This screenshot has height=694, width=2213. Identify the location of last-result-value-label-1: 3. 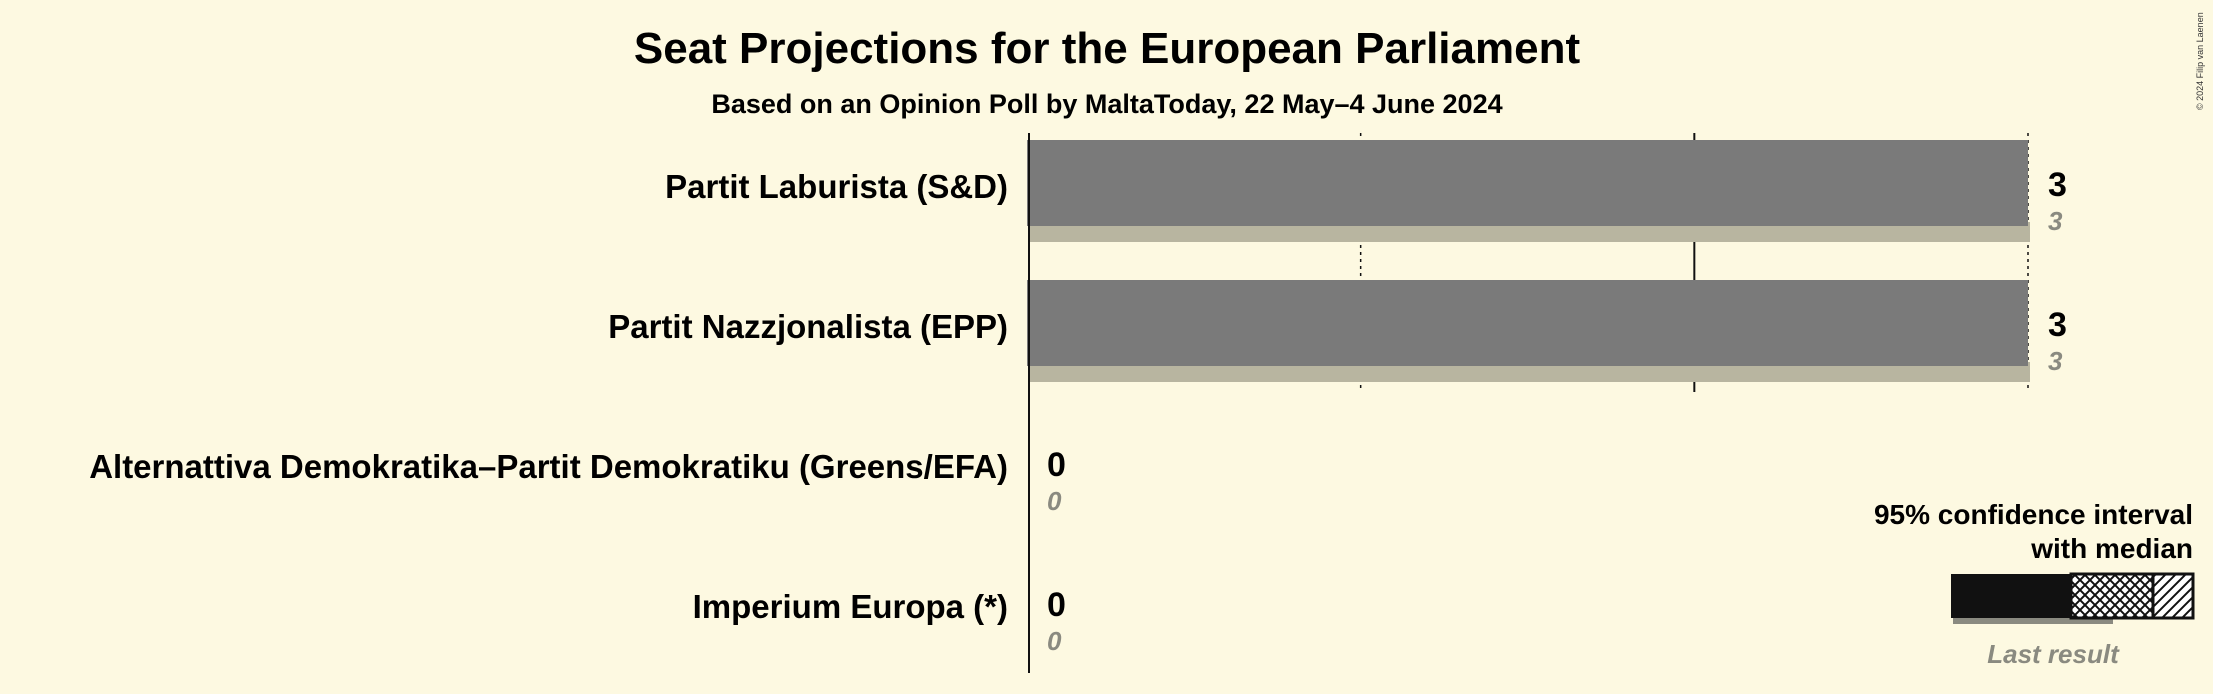
(2055, 361).